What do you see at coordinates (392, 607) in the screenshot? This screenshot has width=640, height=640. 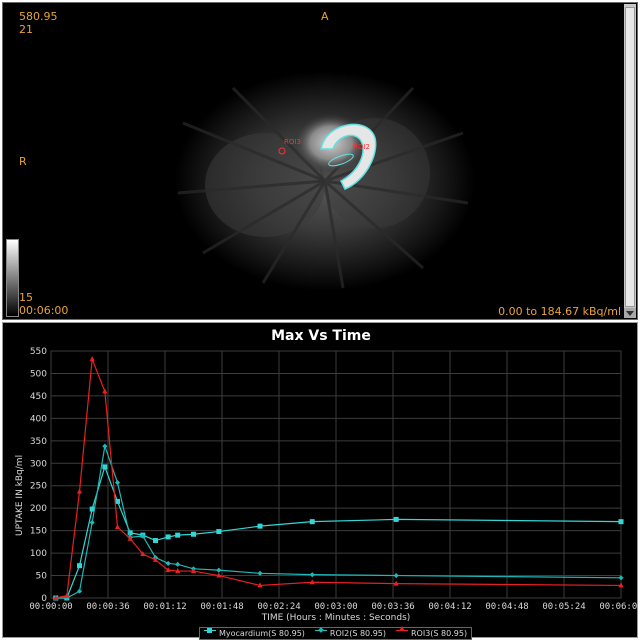 I see `x-tick-label: 00:03:36` at bounding box center [392, 607].